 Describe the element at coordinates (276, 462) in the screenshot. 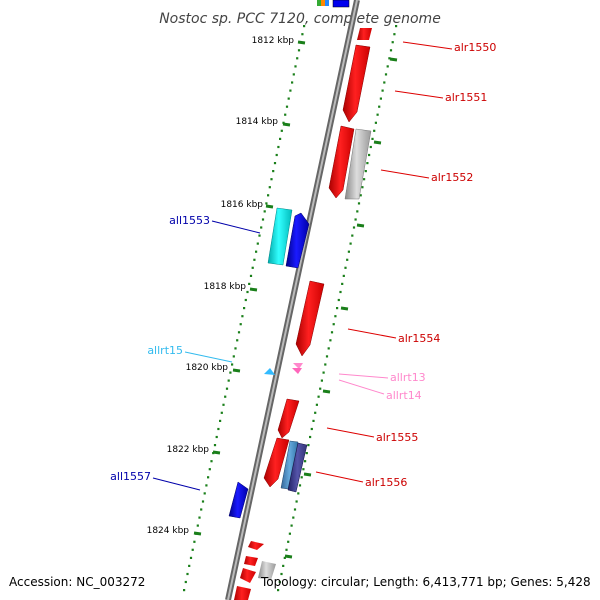

I see `gene-alr1556-red` at that location.